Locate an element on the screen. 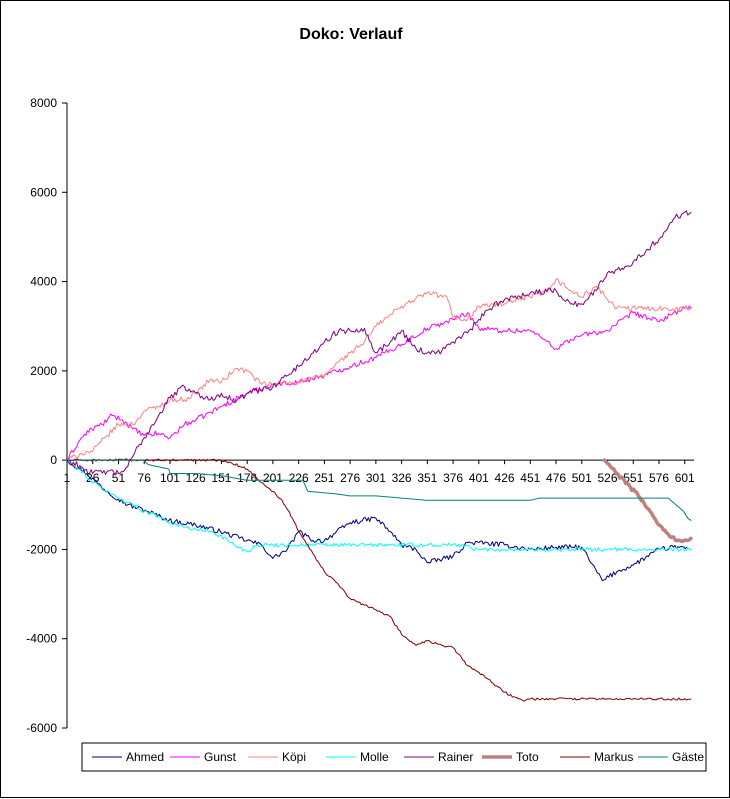 Image resolution: width=730 pixels, height=799 pixels. legend-label: Molle is located at coordinates (374, 757).